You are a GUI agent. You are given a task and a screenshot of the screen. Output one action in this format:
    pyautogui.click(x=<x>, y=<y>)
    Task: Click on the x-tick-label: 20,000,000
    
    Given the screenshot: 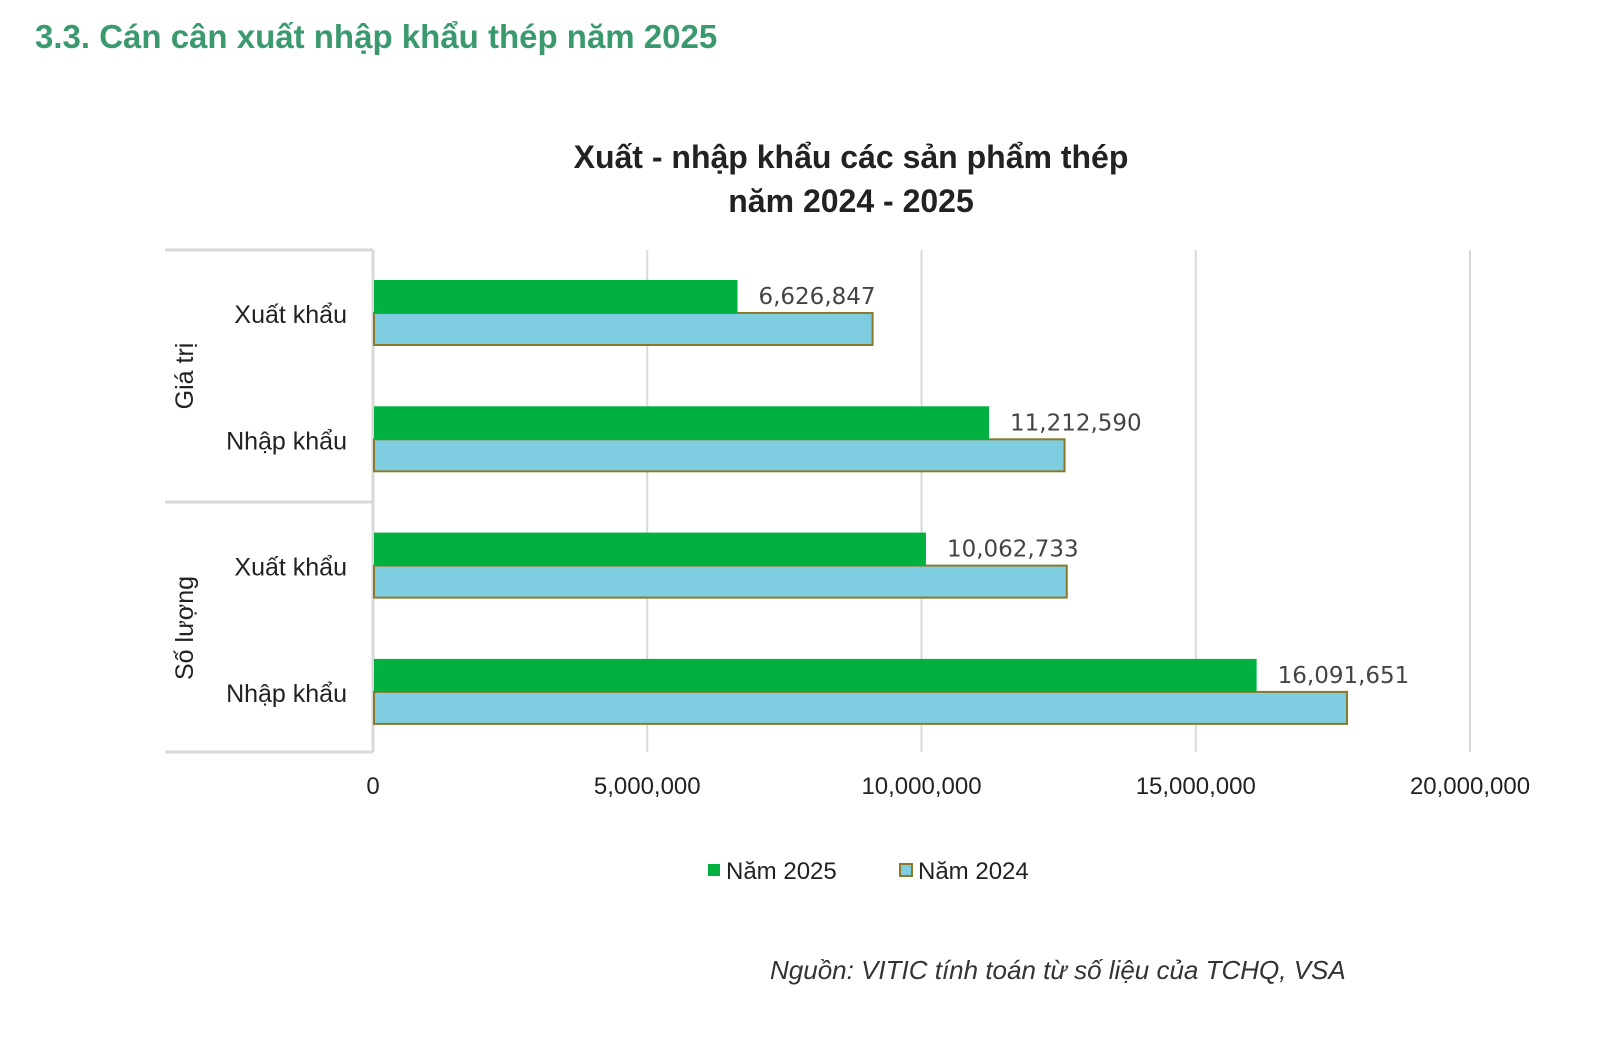 What is the action you would take?
    pyautogui.click(x=1470, y=786)
    